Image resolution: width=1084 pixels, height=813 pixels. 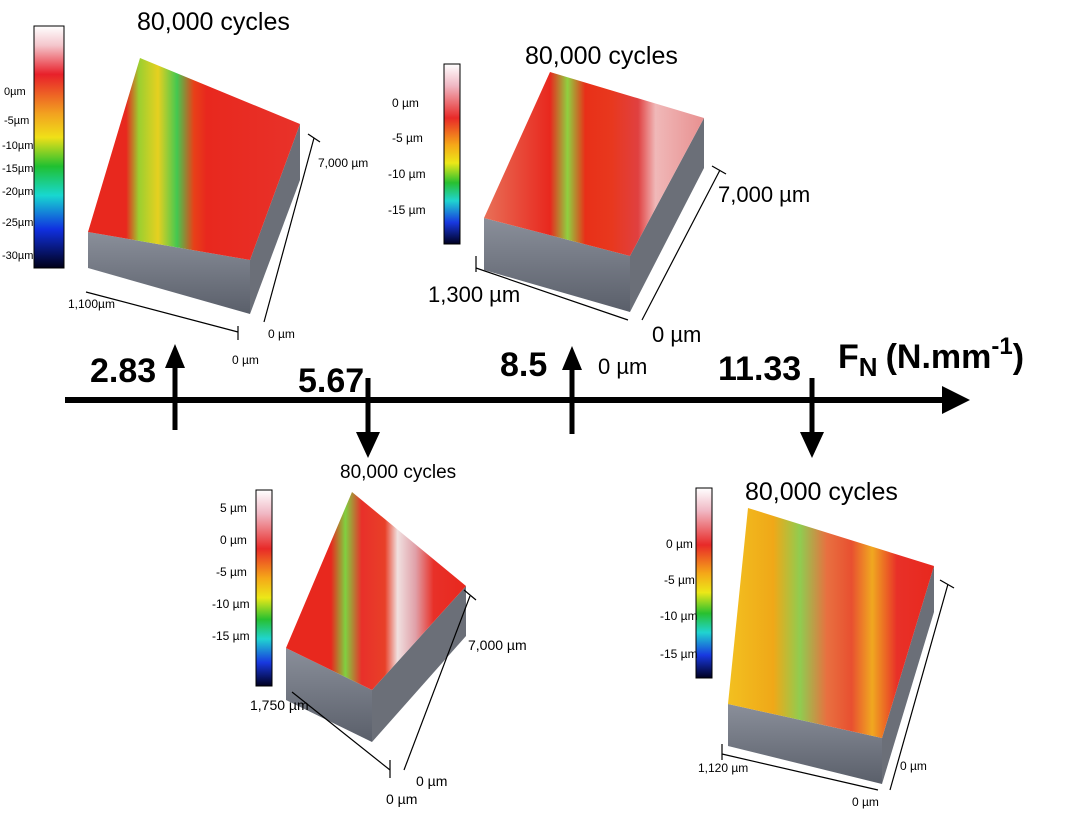 What do you see at coordinates (17, 223) in the screenshot?
I see `svg-text: -25µm` at bounding box center [17, 223].